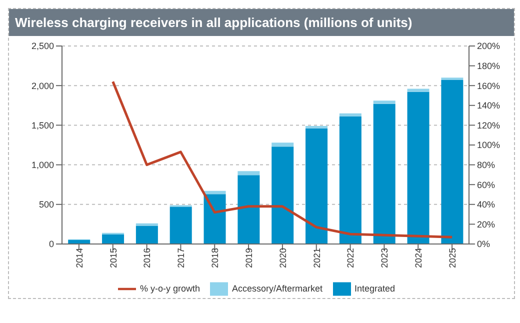 The height and width of the screenshot is (323, 520). What do you see at coordinates (488, 46) in the screenshot?
I see `y2-tick-label: 200%` at bounding box center [488, 46].